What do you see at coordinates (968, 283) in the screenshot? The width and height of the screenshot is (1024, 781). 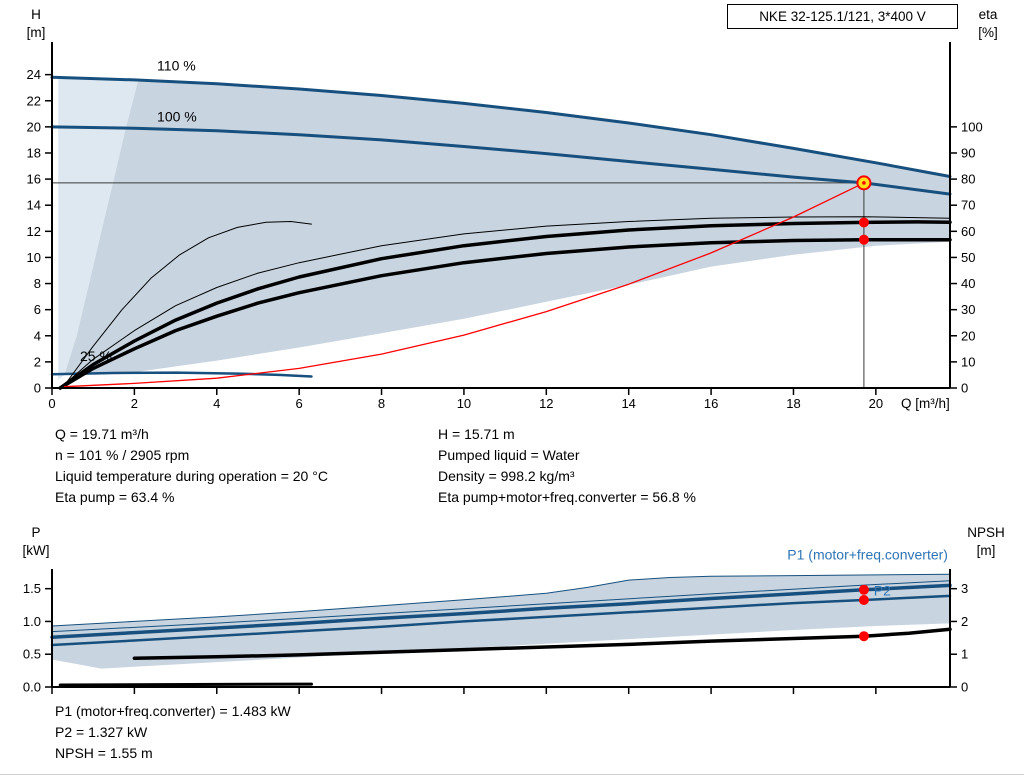 I see `y-right-tick-label: 40` at bounding box center [968, 283].